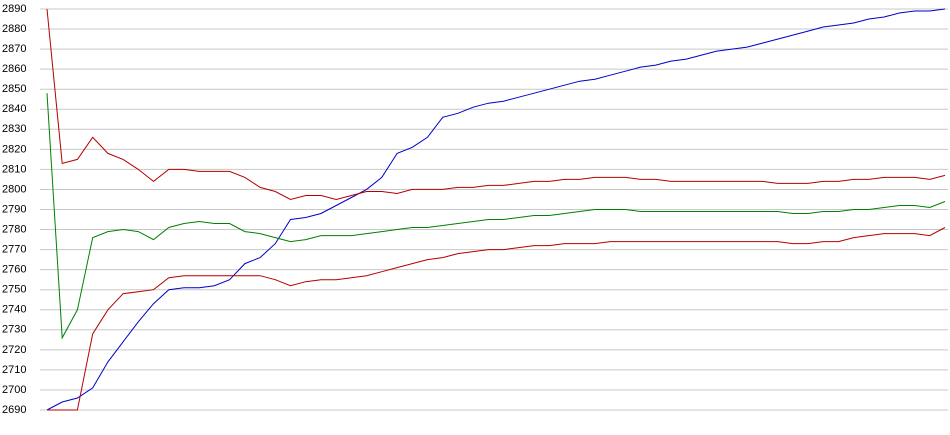 The height and width of the screenshot is (435, 950). I want to click on y-tick-label: 2840, so click(14, 109).